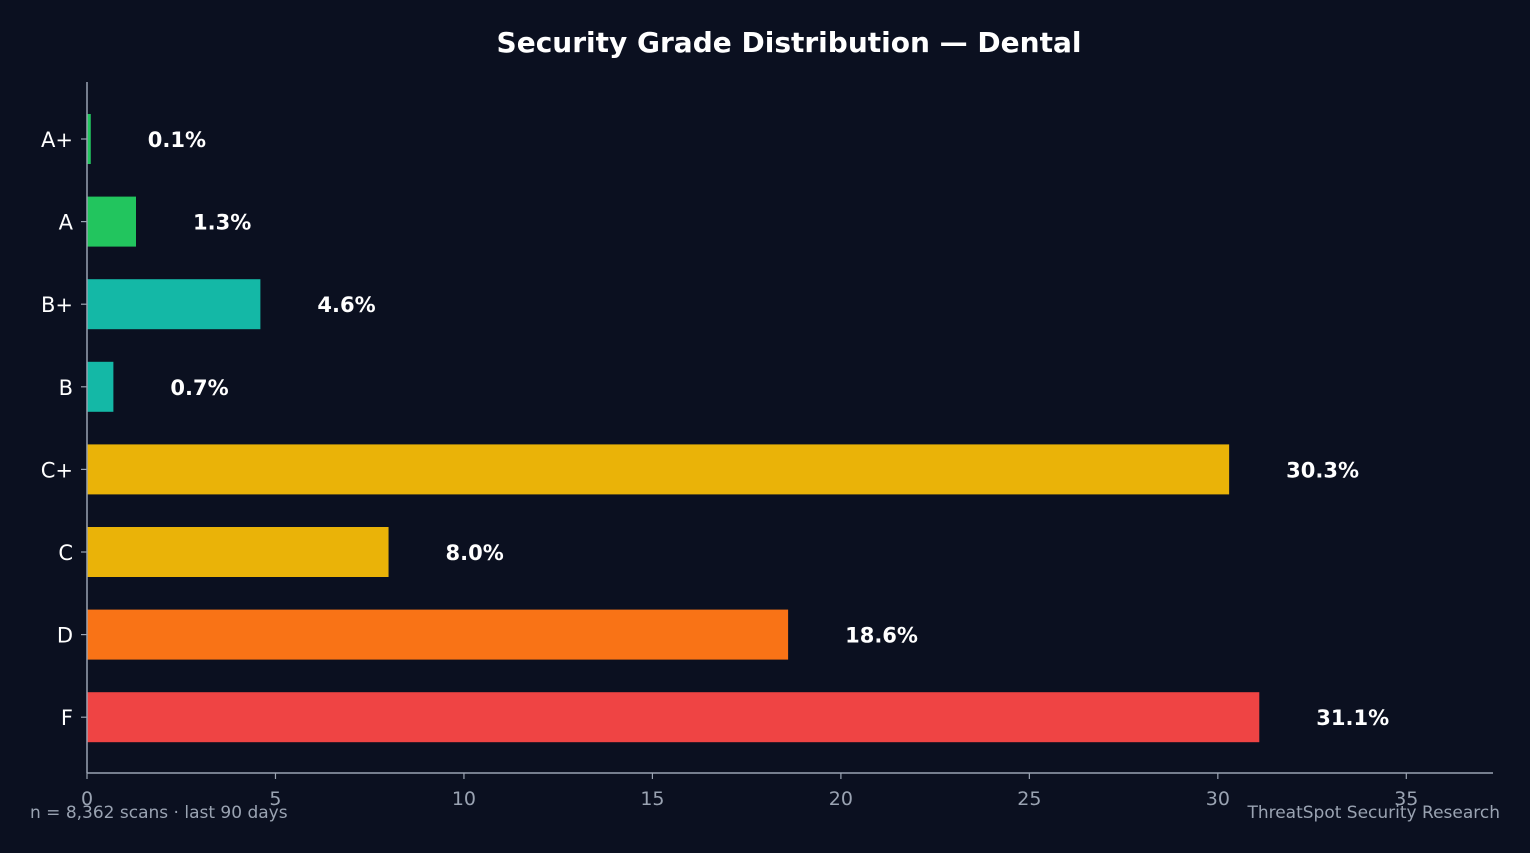  I want to click on data-label: 1.3%, so click(222, 223).